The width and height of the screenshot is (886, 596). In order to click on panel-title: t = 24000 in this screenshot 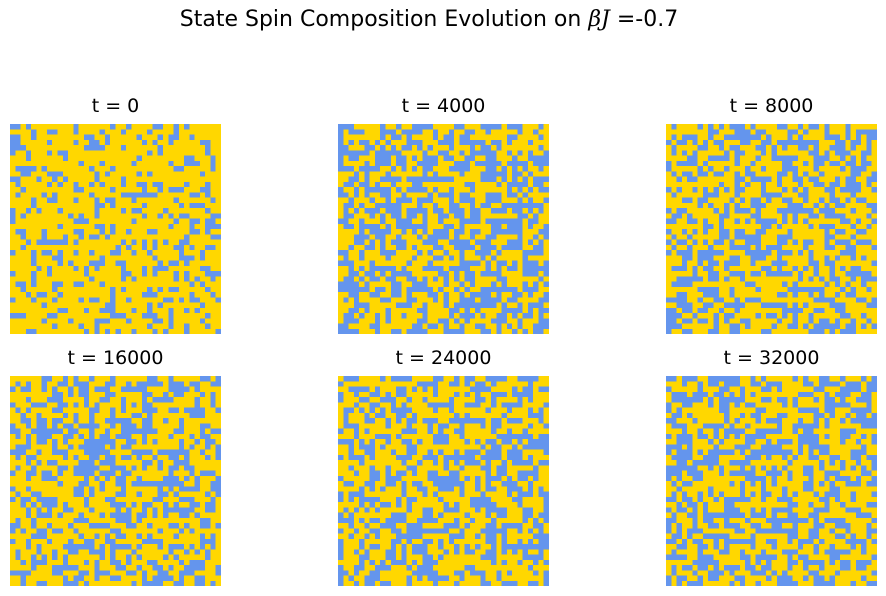, I will do `click(443, 358)`.